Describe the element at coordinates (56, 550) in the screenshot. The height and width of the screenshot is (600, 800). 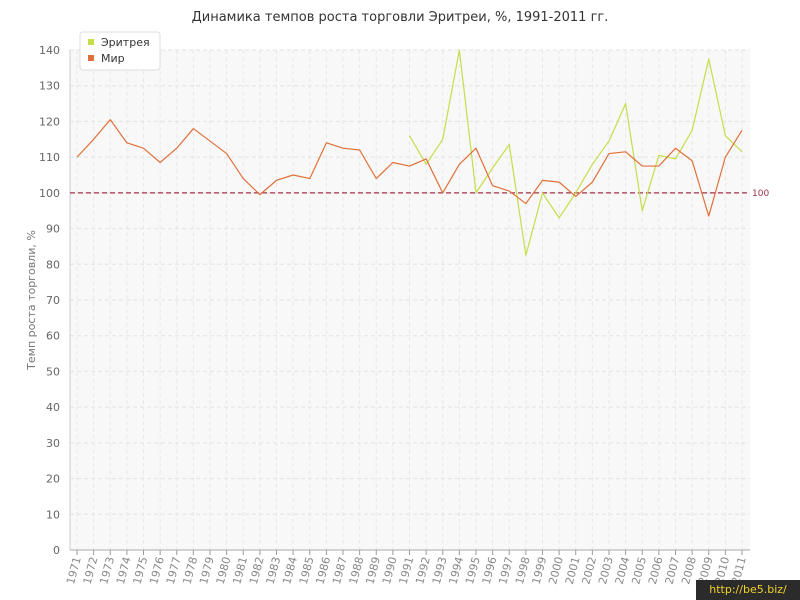
I see `y-tick-label: 0` at that location.